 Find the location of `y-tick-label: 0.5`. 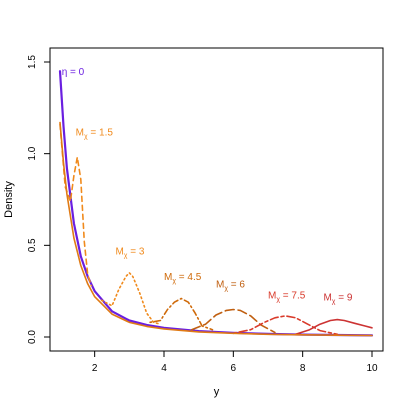

y-tick-label: 0.5 is located at coordinates (32, 245).